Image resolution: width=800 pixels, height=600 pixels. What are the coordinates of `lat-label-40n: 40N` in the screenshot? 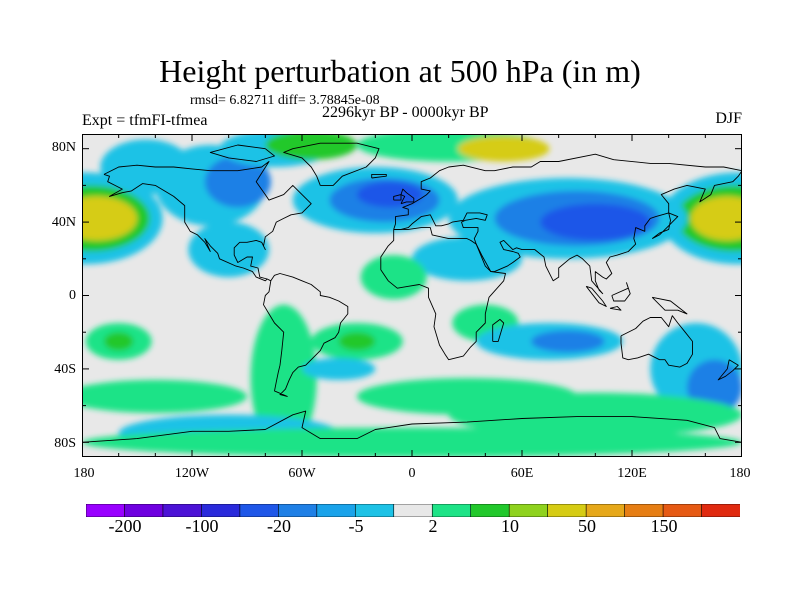 It's located at (63, 222).